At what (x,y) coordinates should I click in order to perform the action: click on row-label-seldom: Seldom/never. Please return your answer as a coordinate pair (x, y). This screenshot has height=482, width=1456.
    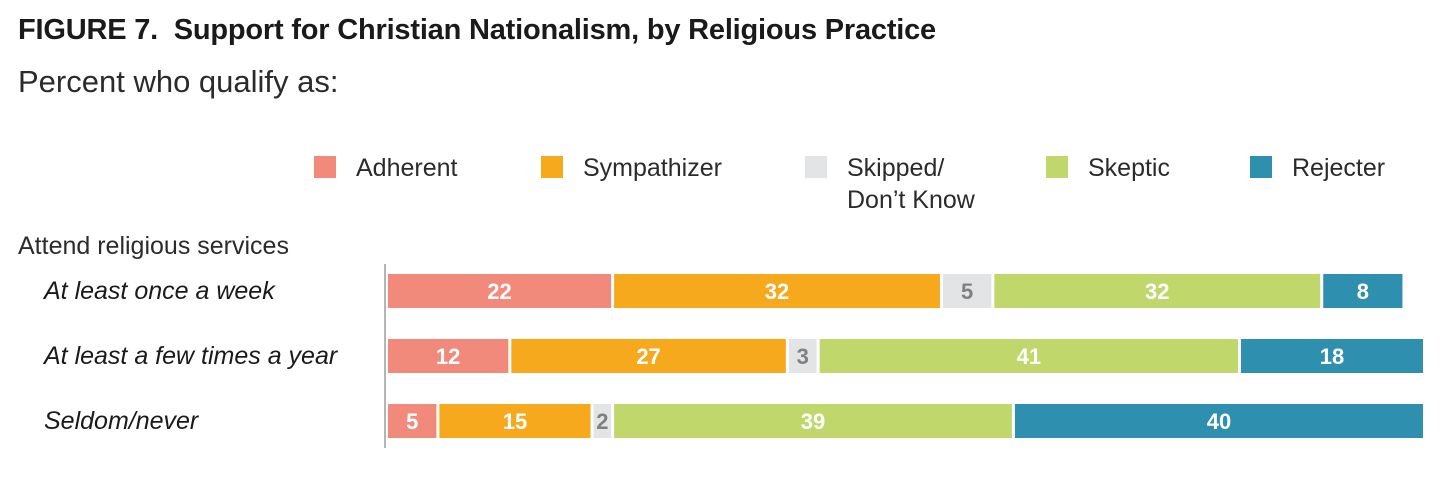
    Looking at the image, I should click on (121, 421).